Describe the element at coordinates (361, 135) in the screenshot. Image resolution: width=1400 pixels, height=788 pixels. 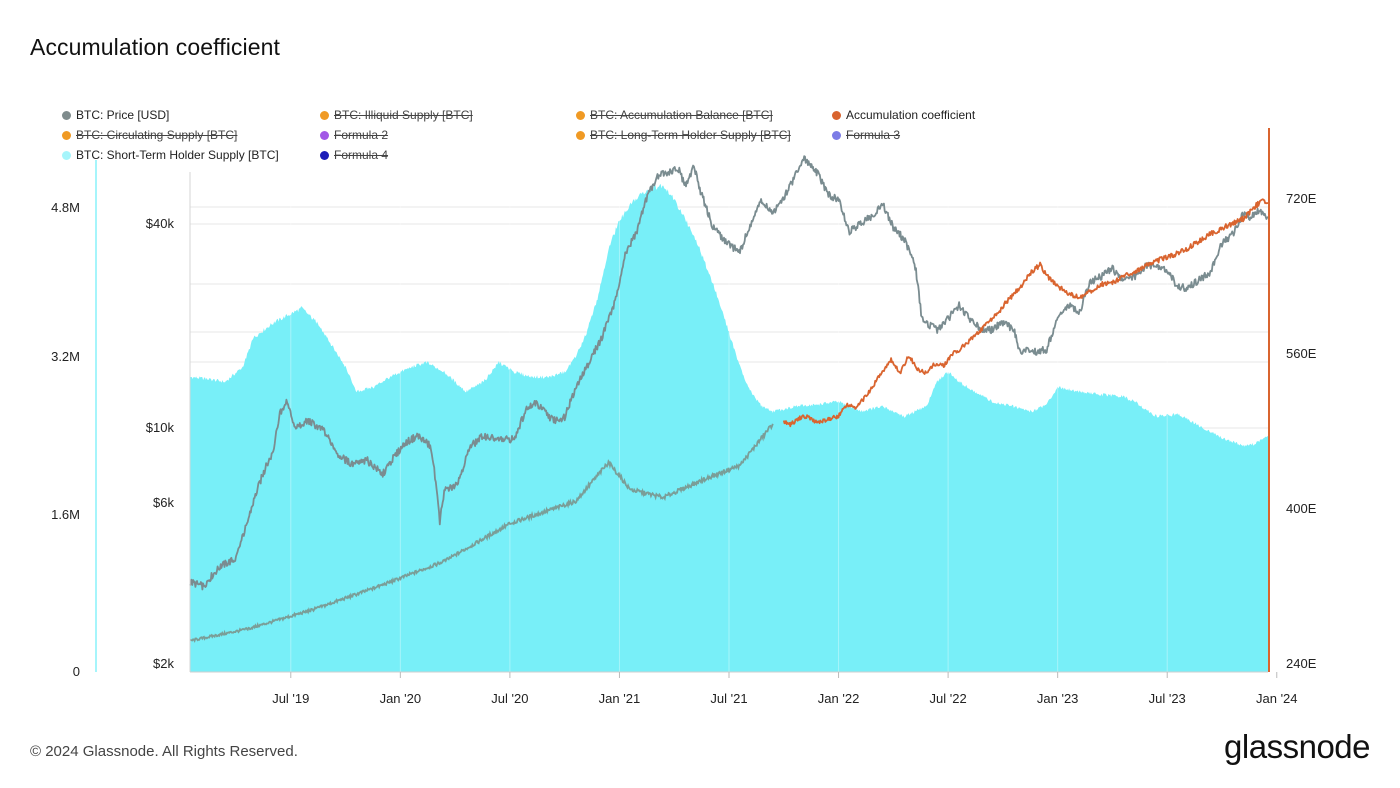
I see `legend-label: Formula 2` at that location.